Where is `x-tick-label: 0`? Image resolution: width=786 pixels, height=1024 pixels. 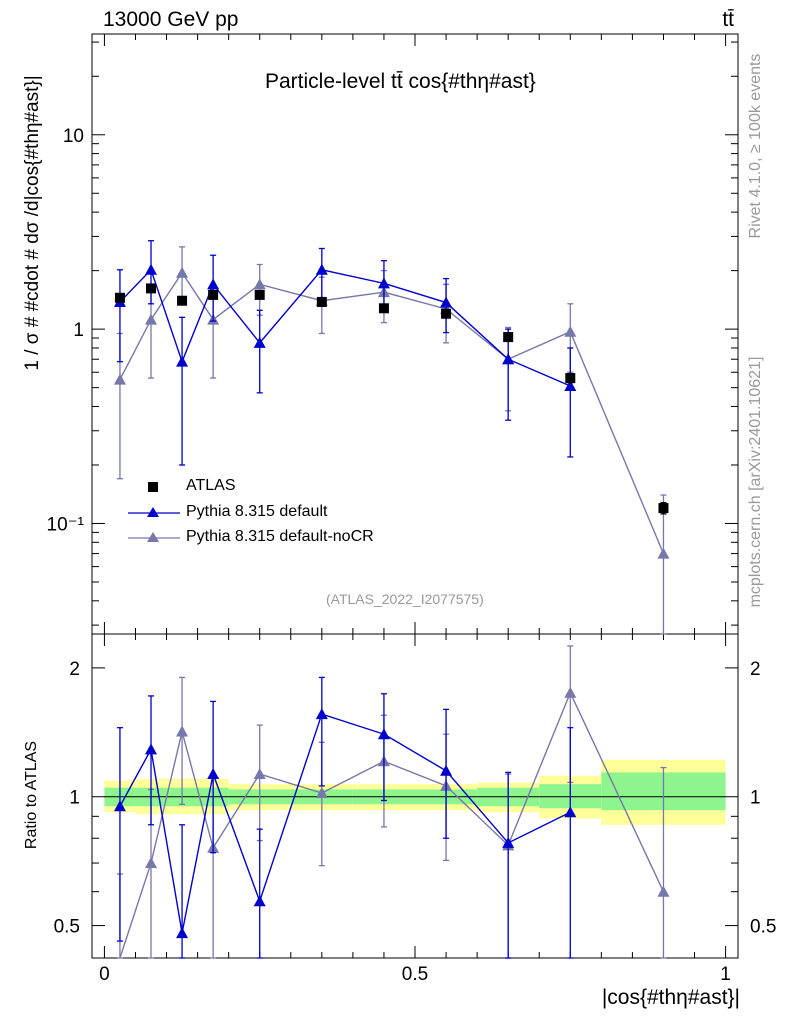 x-tick-label: 0 is located at coordinates (104, 974).